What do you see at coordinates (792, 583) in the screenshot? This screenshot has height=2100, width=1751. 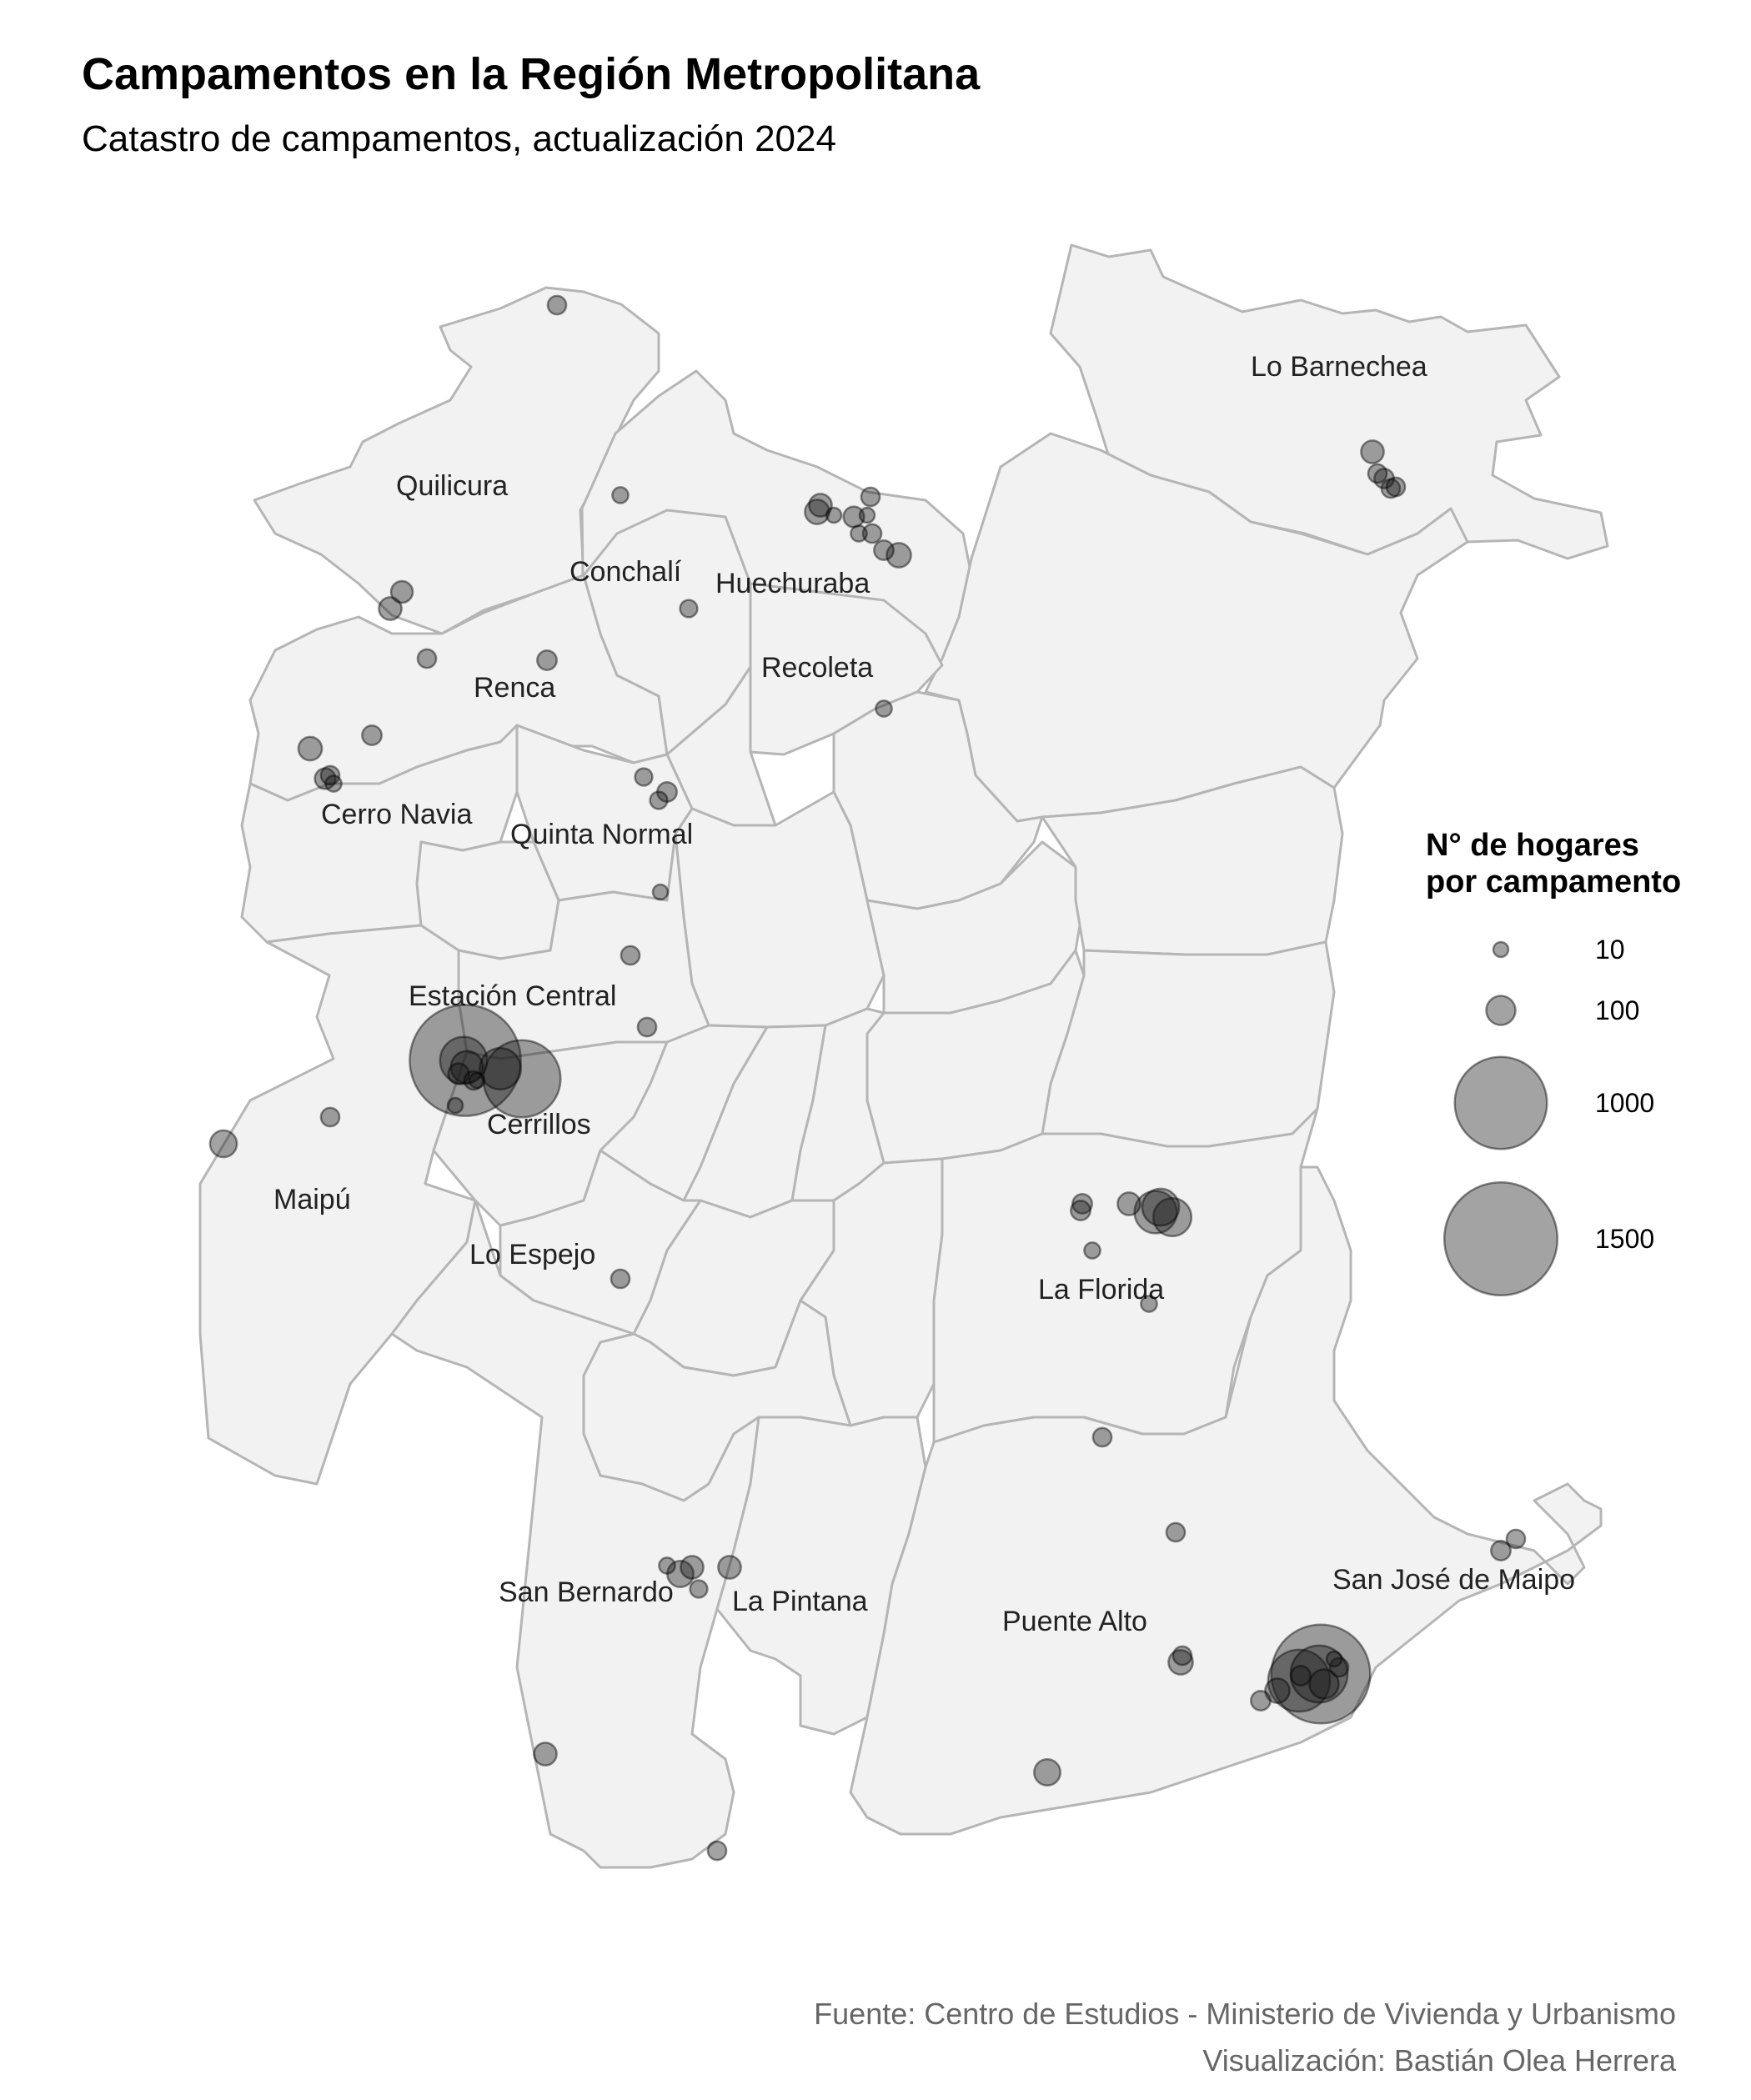 I see `label-huechuraba: Huechuraba` at bounding box center [792, 583].